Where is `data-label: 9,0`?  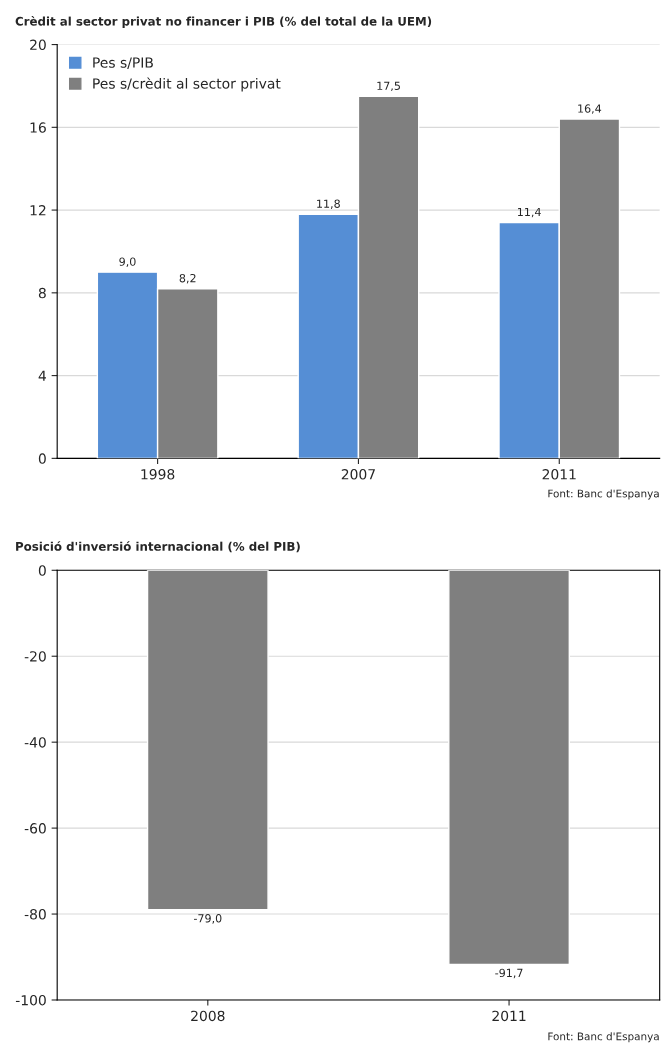 data-label: 9,0 is located at coordinates (127, 262).